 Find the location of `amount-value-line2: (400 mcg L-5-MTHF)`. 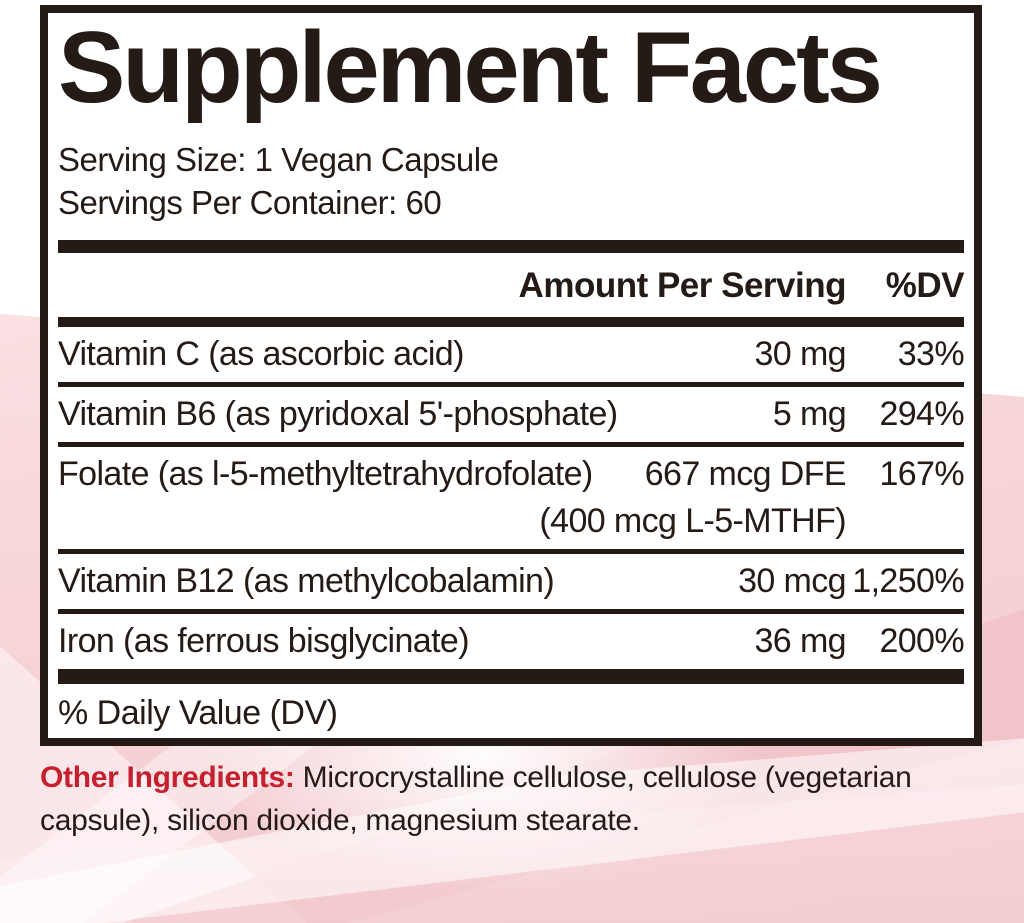

amount-value-line2: (400 mcg L-5-MTHF) is located at coordinates (692, 520).